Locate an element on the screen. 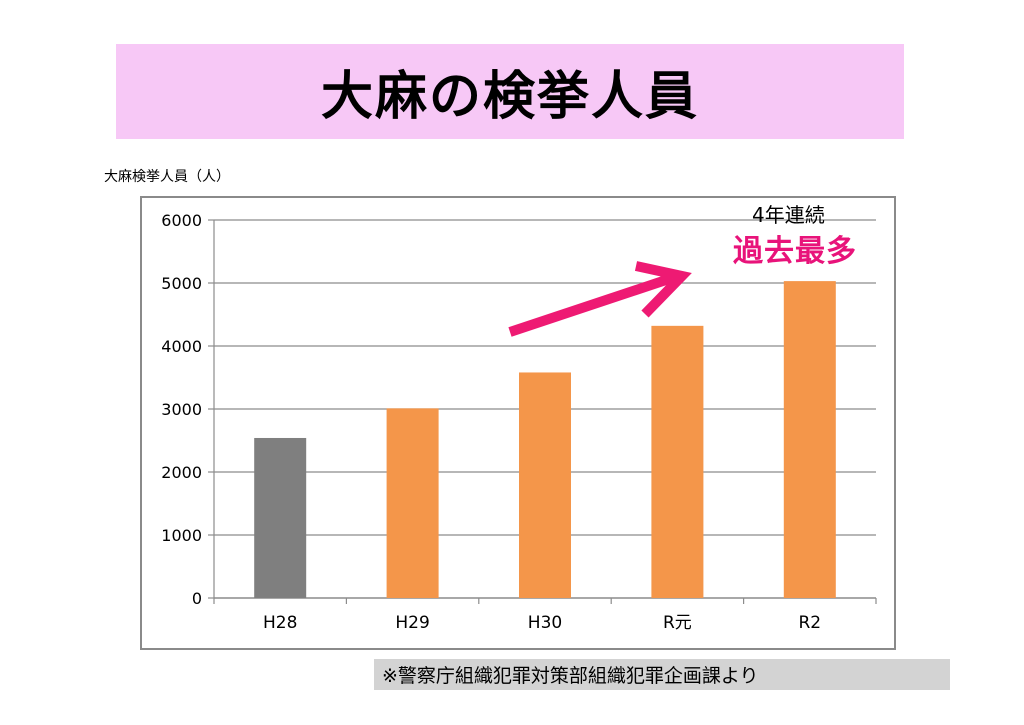 This screenshot has height=725, width=1024. annotation-headline: 過去最多 is located at coordinates (795, 251).